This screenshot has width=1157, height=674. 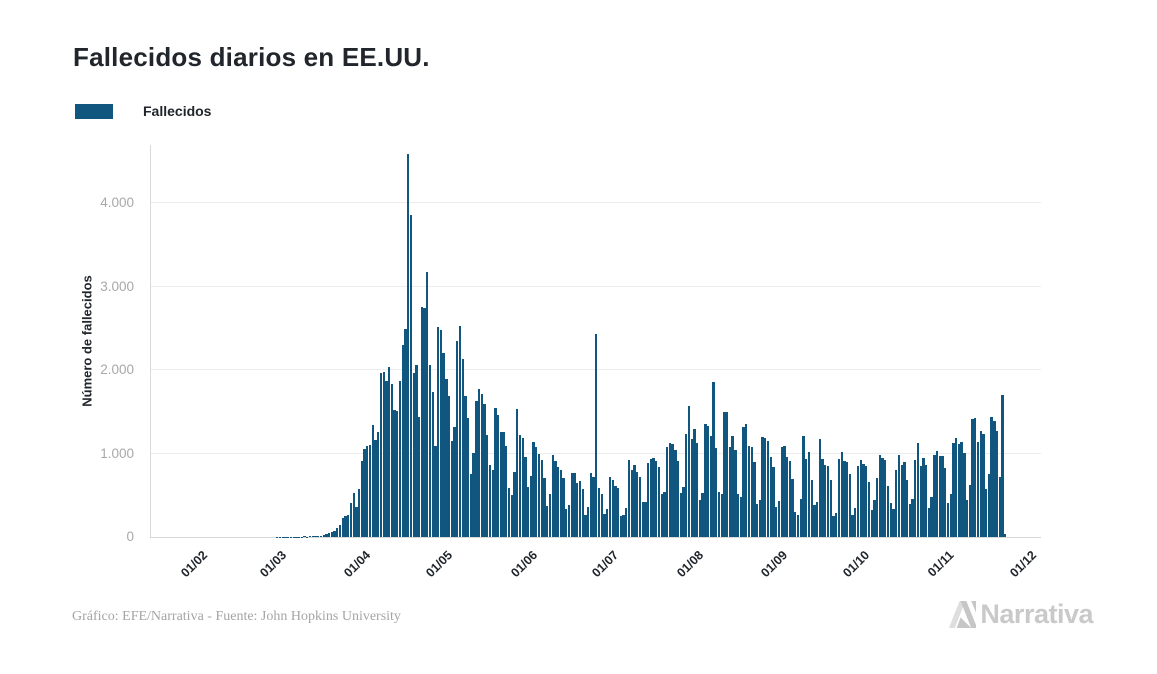 What do you see at coordinates (143, 111) in the screenshot?
I see `legend: Fallecidos` at bounding box center [143, 111].